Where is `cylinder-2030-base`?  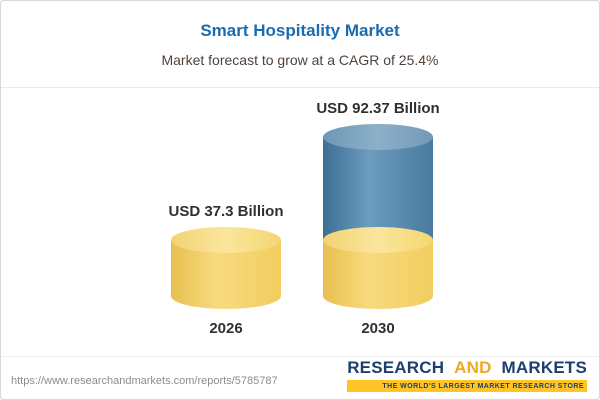 cylinder-2030-base is located at coordinates (378, 268).